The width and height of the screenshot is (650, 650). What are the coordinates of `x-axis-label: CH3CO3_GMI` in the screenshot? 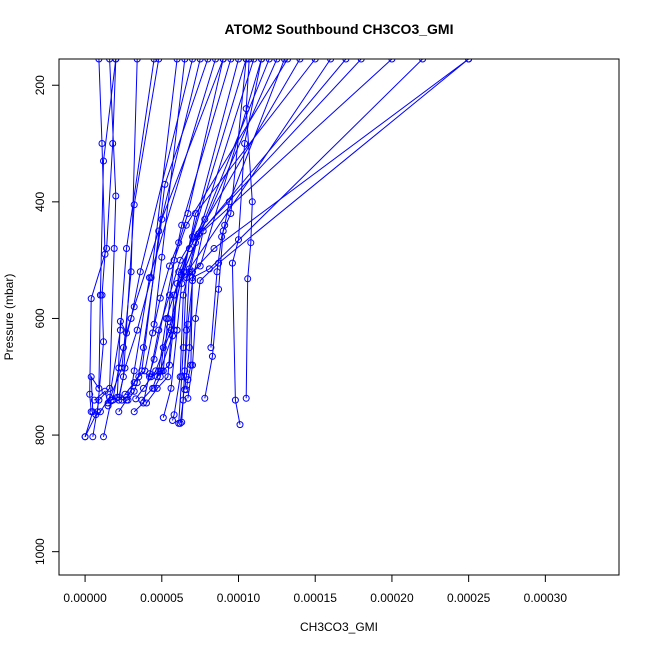 It's located at (339, 627).